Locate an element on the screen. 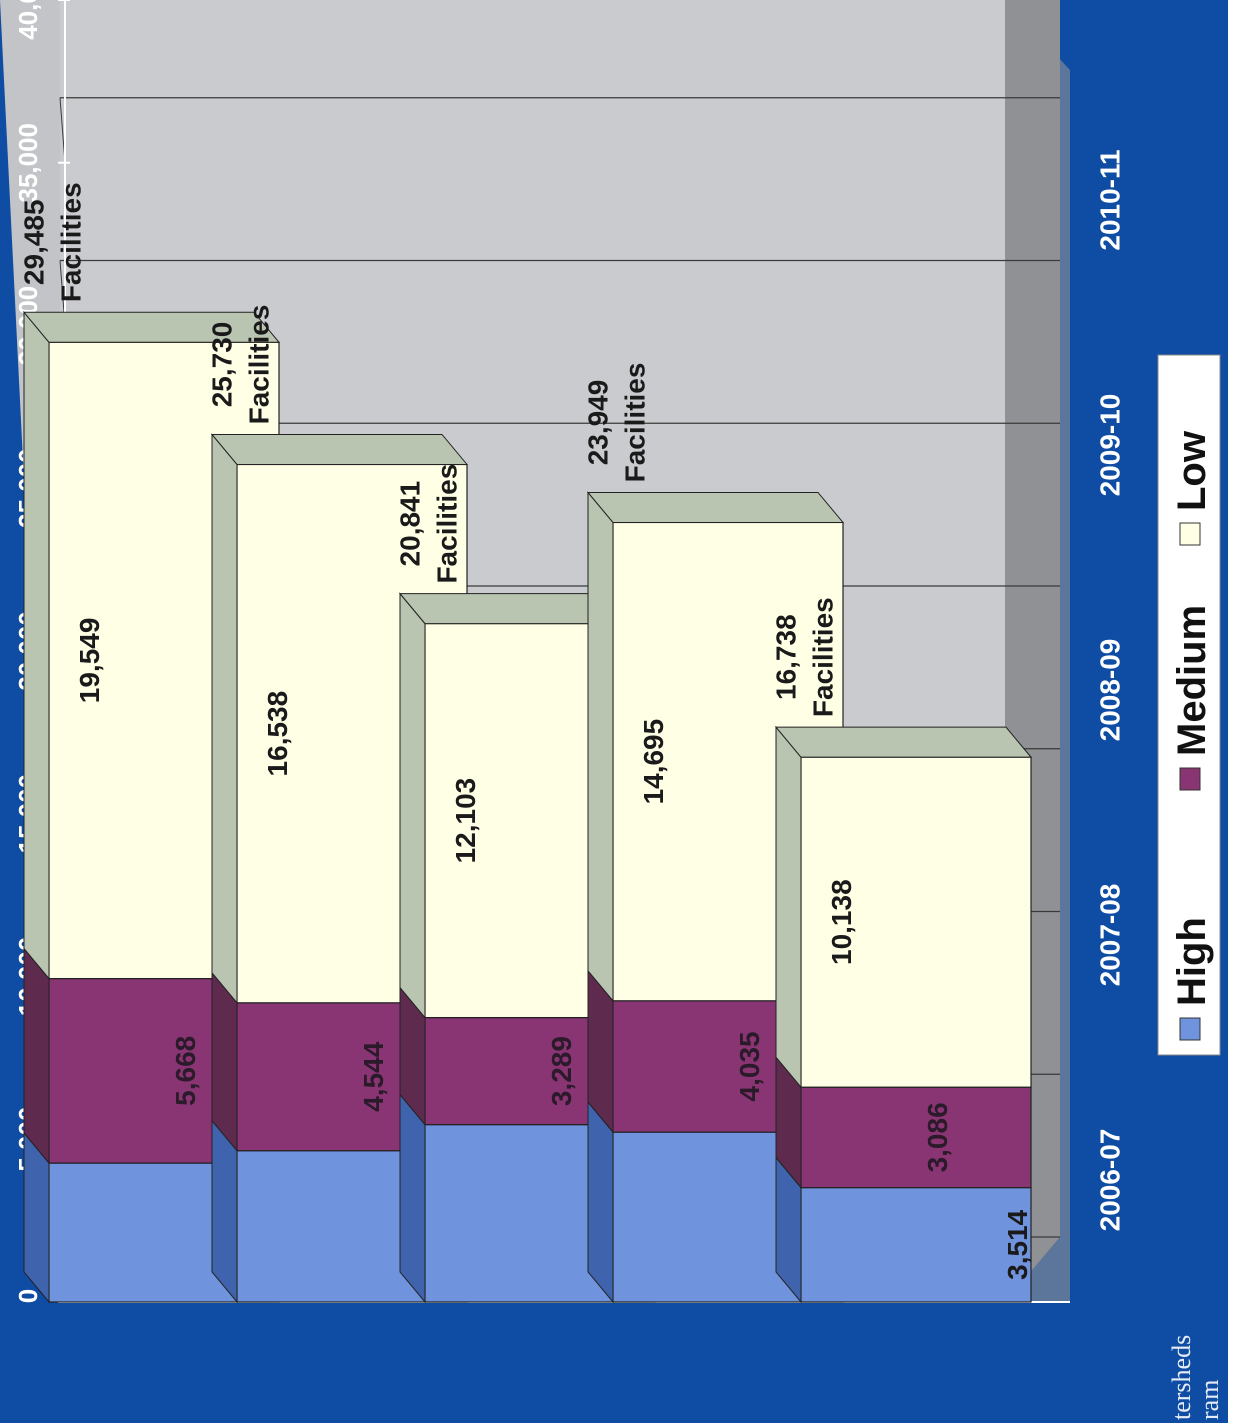 The width and height of the screenshot is (1233, 1423). legend-label-low: Low is located at coordinates (1192, 470).